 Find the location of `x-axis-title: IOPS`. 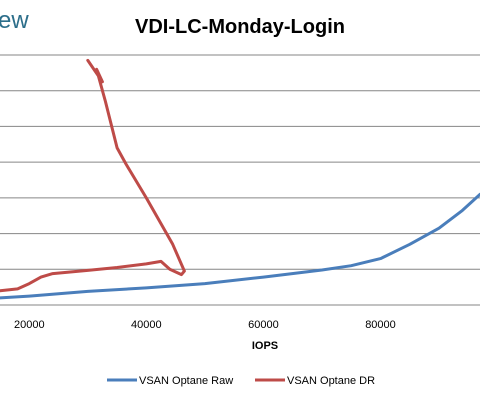

x-axis-title: IOPS is located at coordinates (265, 346).